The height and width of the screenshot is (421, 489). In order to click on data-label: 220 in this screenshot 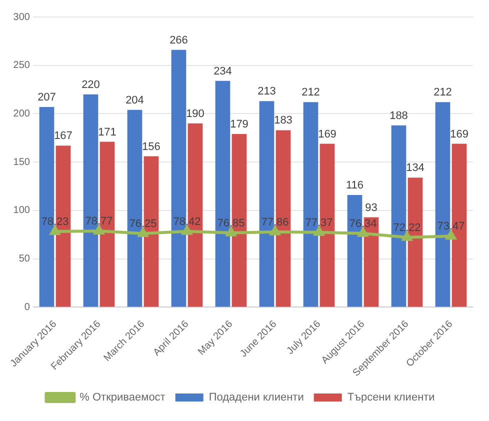, I will do `click(91, 84)`.